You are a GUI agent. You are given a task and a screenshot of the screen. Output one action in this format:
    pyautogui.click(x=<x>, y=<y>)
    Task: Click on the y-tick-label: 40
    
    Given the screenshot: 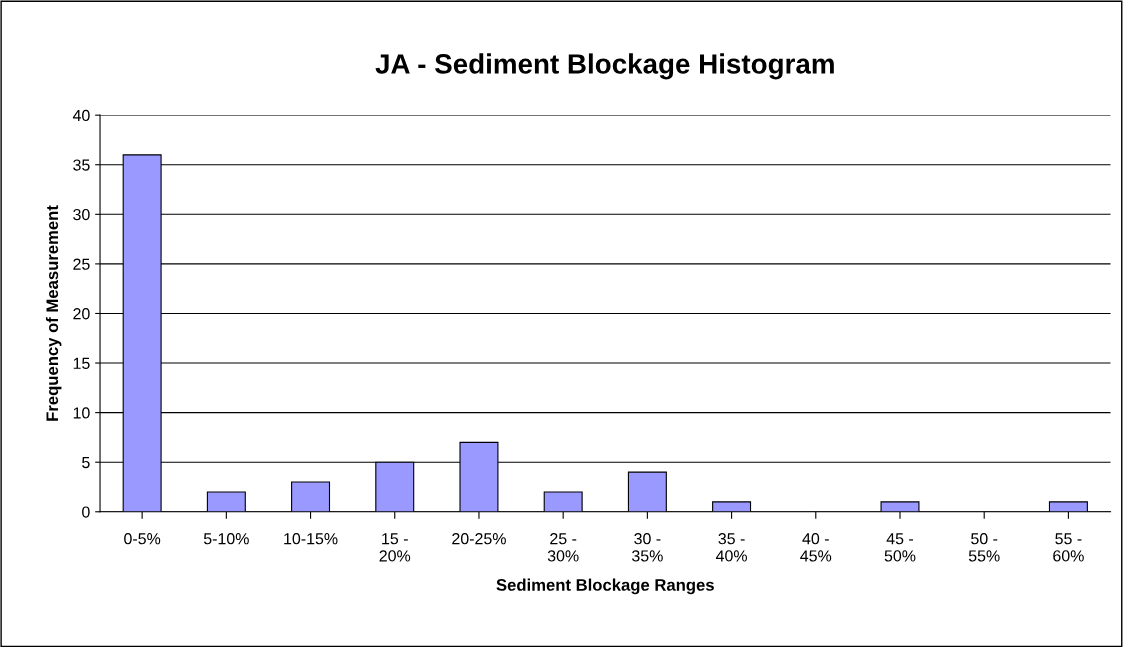 What is the action you would take?
    pyautogui.click(x=81, y=115)
    